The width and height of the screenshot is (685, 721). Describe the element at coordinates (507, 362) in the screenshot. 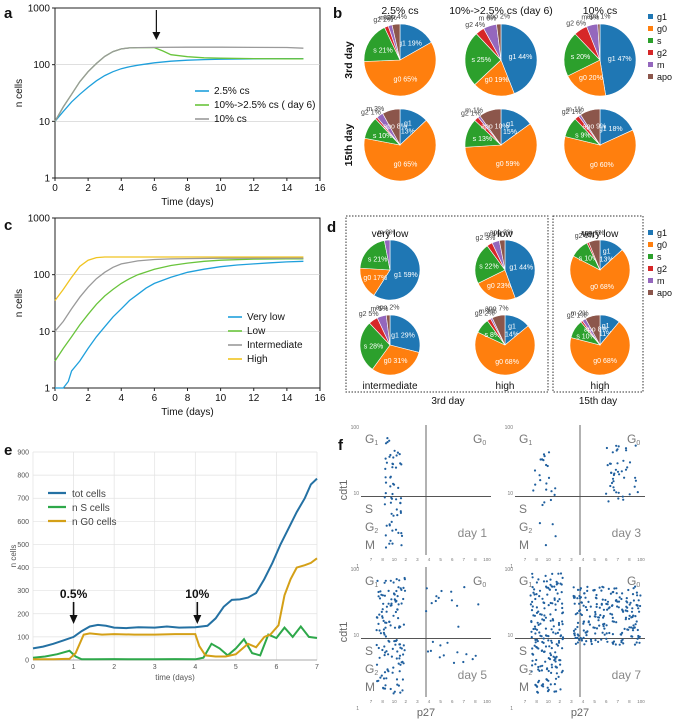

I see `pie-label-g0: g0 68%` at that location.